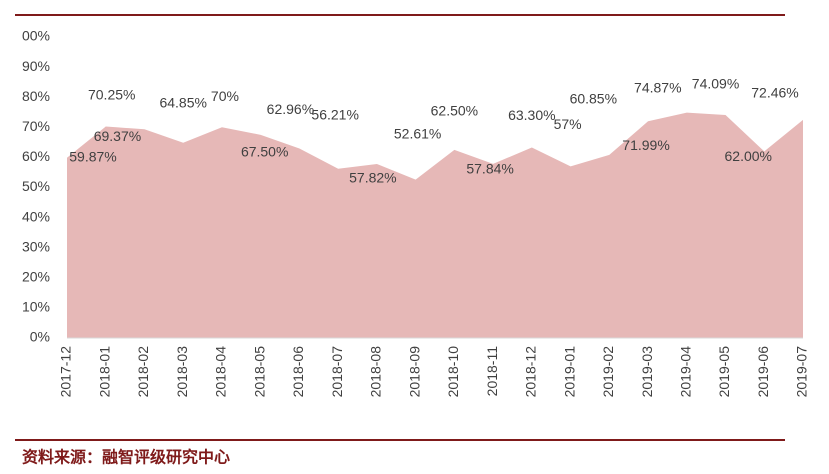 The height and width of the screenshot is (474, 829). Describe the element at coordinates (489, 169) in the screenshot. I see `data-label: 57.84%` at that location.